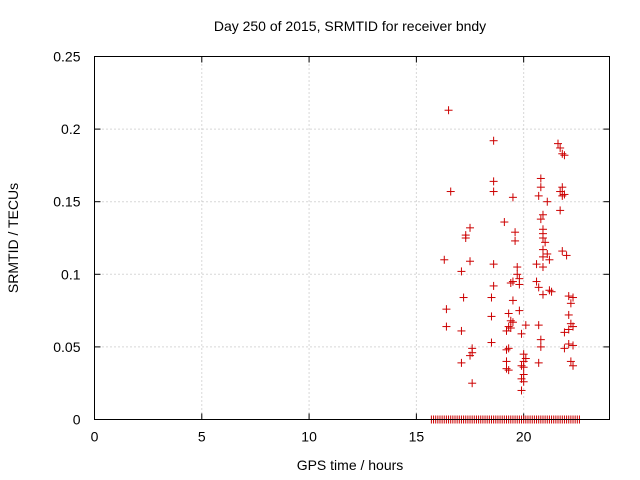  Describe the element at coordinates (66, 202) in the screenshot. I see `y-tick-label: 0.15` at that location.